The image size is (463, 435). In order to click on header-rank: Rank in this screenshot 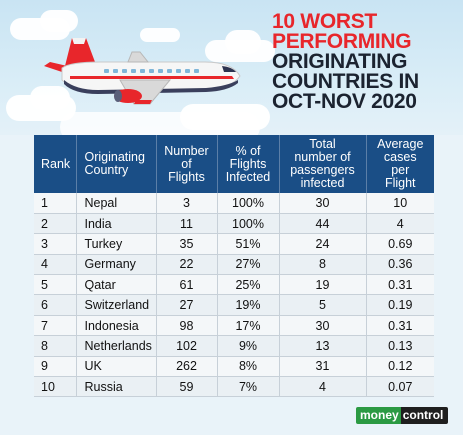, I will do `click(55, 164)`.